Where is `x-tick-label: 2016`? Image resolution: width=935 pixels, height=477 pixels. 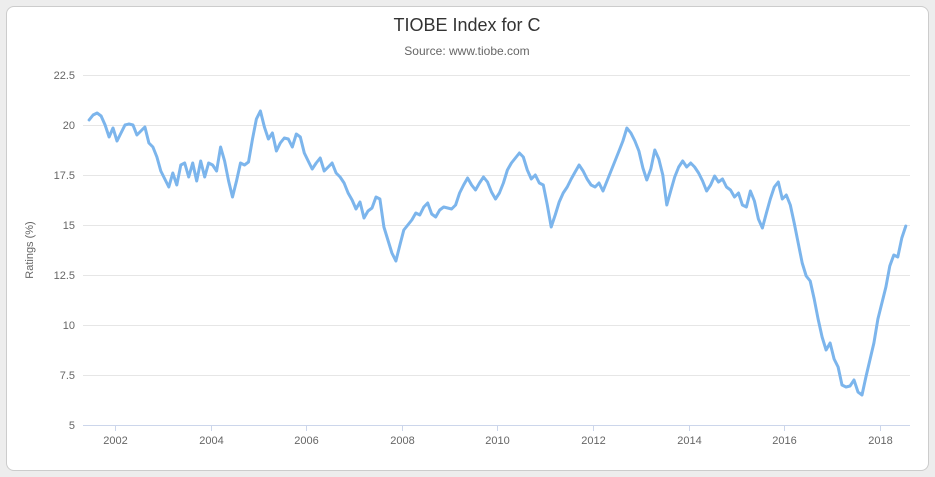
x-tick-label: 2016 is located at coordinates (784, 441).